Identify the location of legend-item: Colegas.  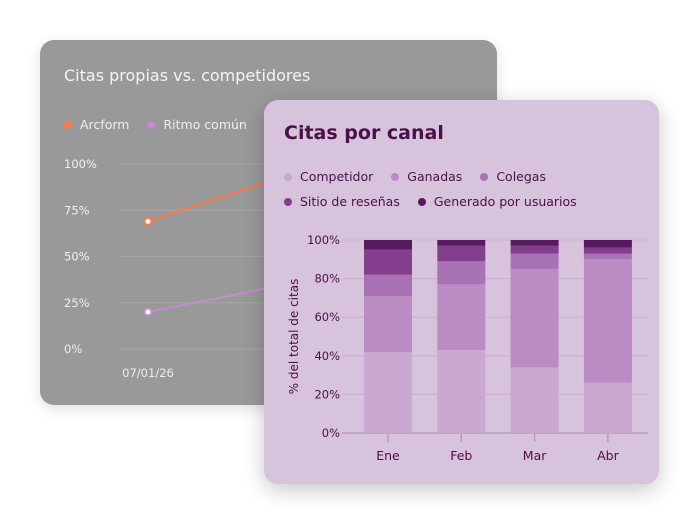
(513, 176).